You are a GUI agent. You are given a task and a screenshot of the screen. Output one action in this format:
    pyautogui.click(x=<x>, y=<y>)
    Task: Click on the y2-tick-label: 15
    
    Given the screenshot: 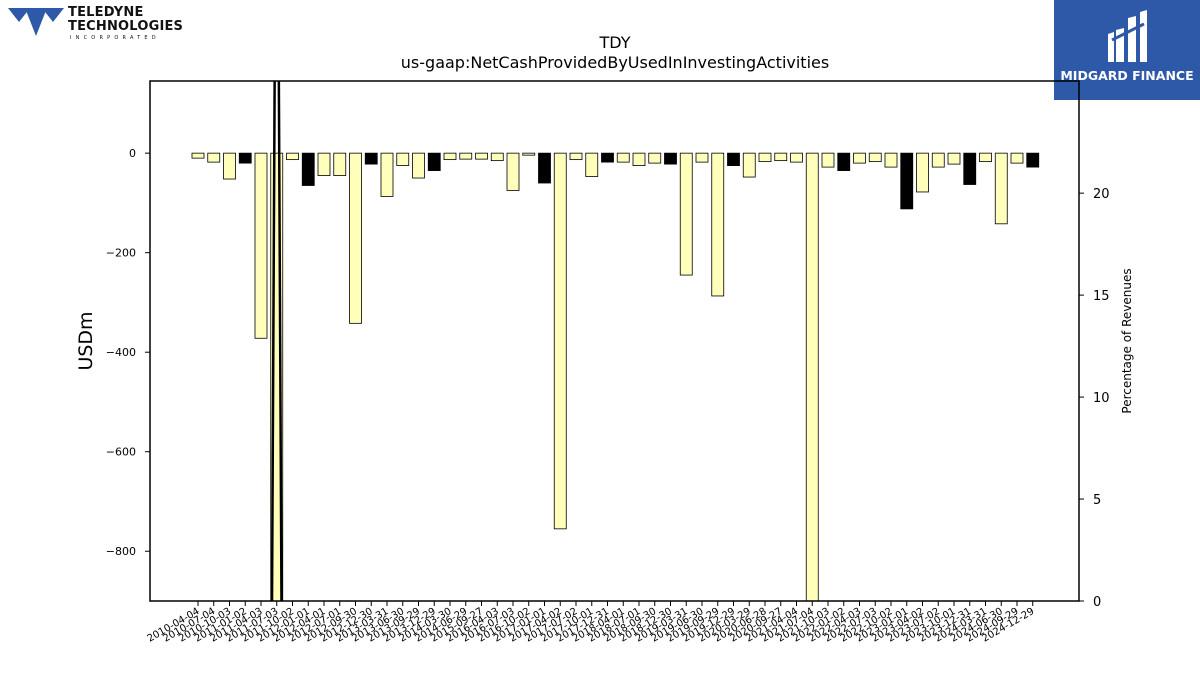 What is the action you would take?
    pyautogui.click(x=1101, y=296)
    